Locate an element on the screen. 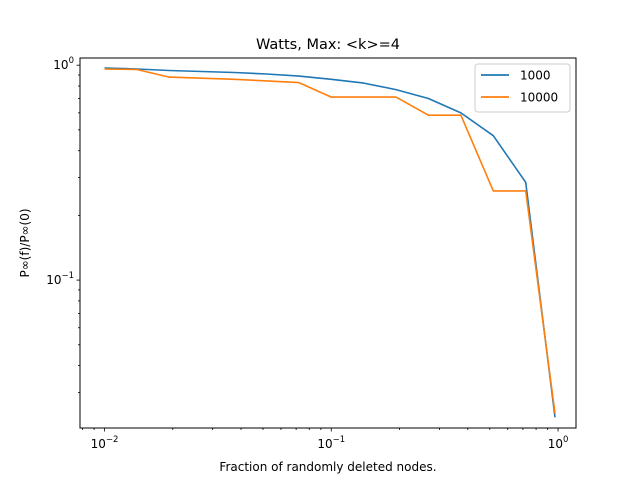 Image resolution: width=640 pixels, height=480 pixels. chart-title: Watts, Max: <k>=4 is located at coordinates (328, 45).